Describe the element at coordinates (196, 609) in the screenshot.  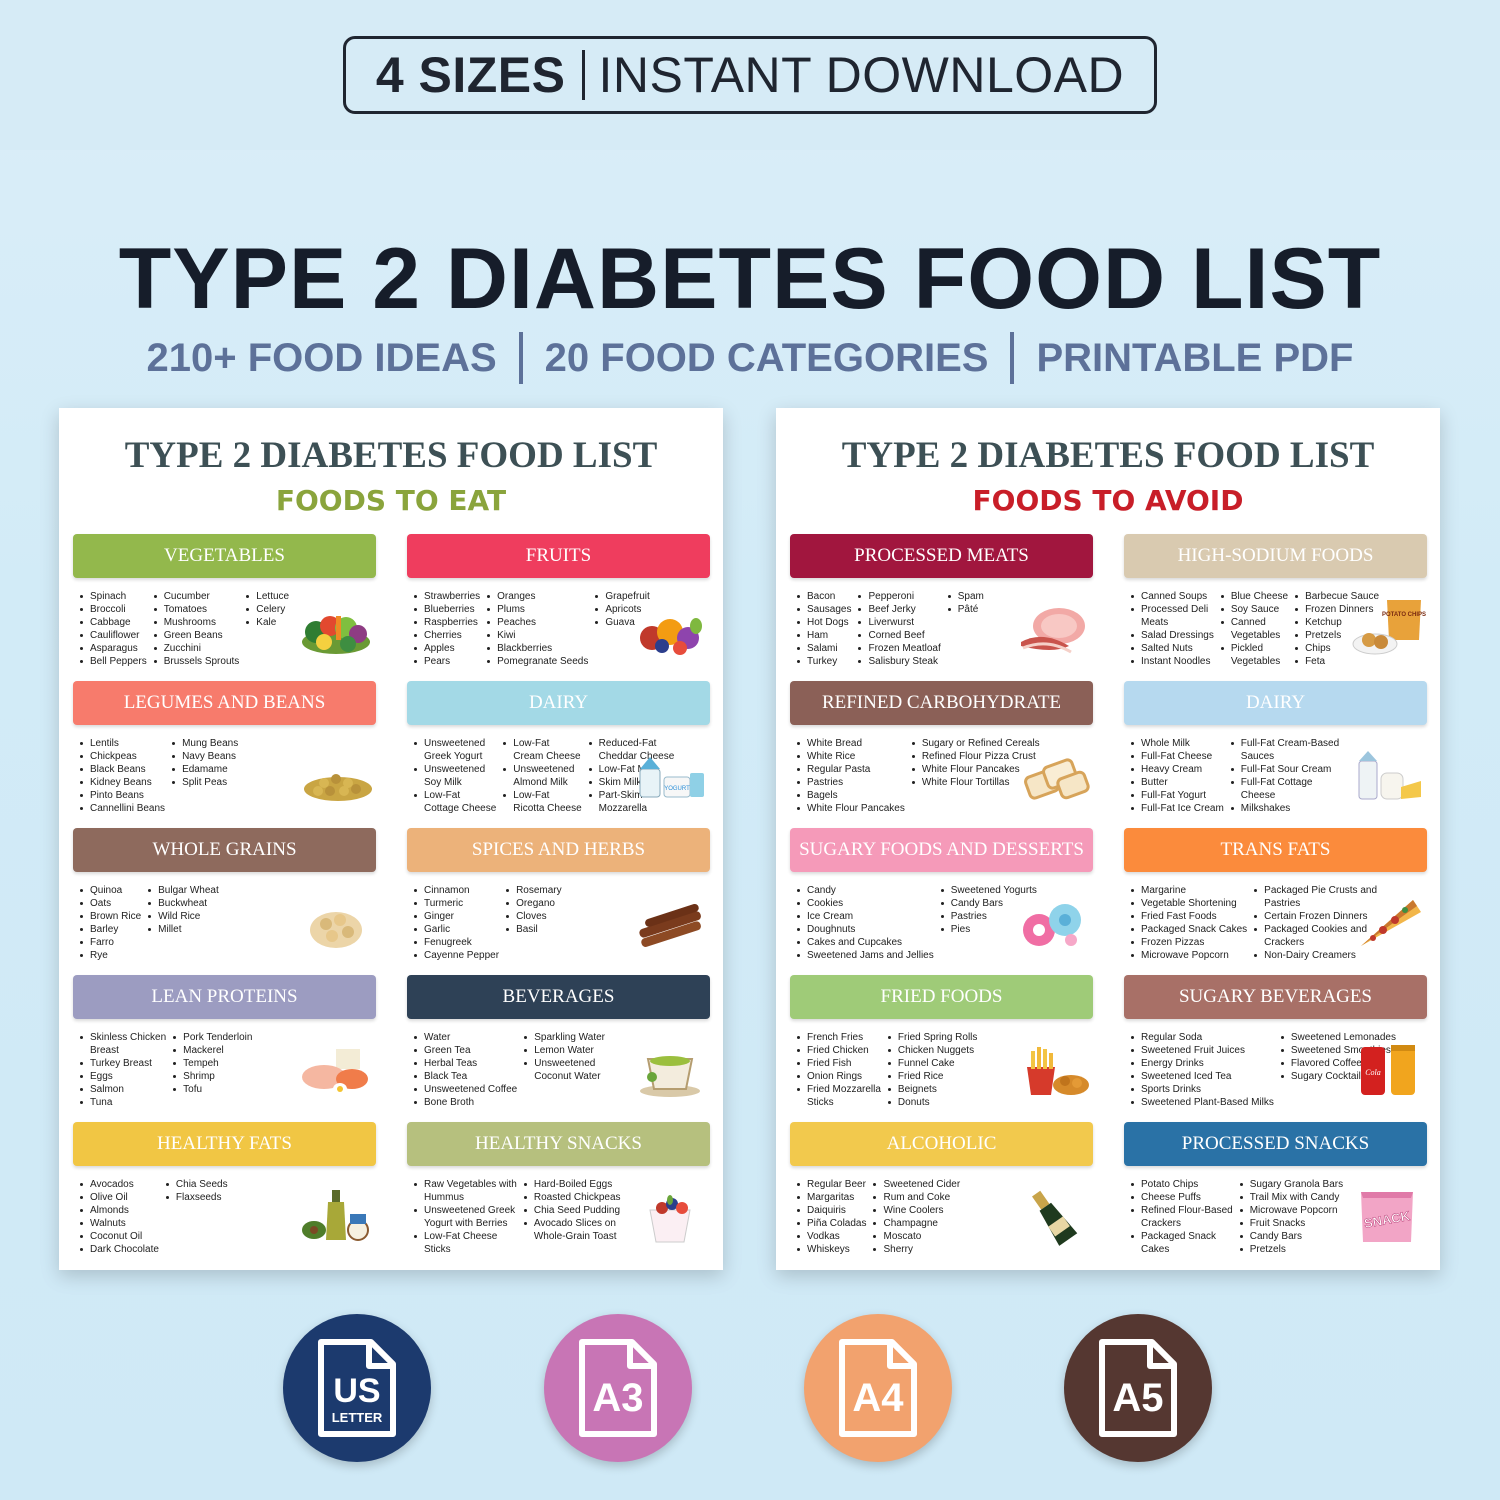
I see `food-item: Tomatoes` at that location.